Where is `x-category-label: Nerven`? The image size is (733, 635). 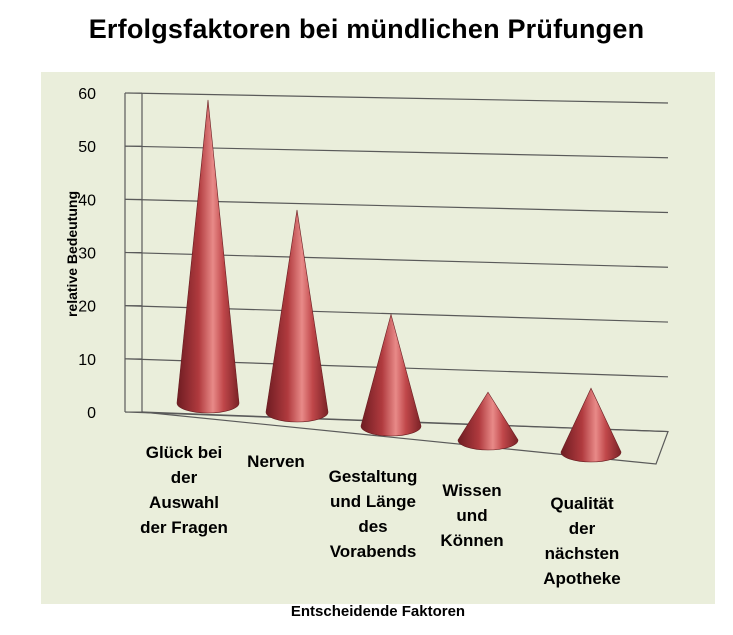 x-category-label: Nerven is located at coordinates (276, 461).